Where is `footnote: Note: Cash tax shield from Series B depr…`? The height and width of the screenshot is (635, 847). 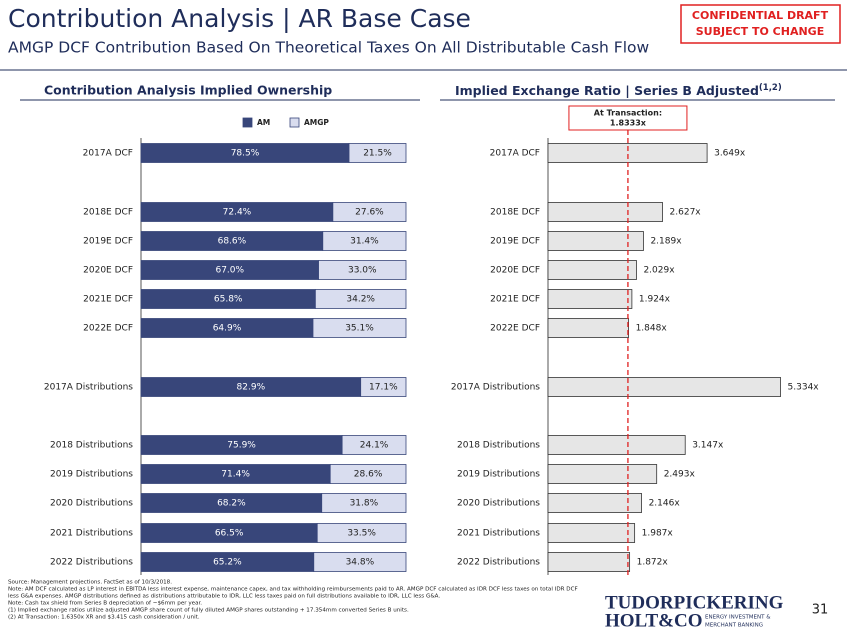 footnote: Note: Cash tax shield from Series B depr… is located at coordinates (105, 604).